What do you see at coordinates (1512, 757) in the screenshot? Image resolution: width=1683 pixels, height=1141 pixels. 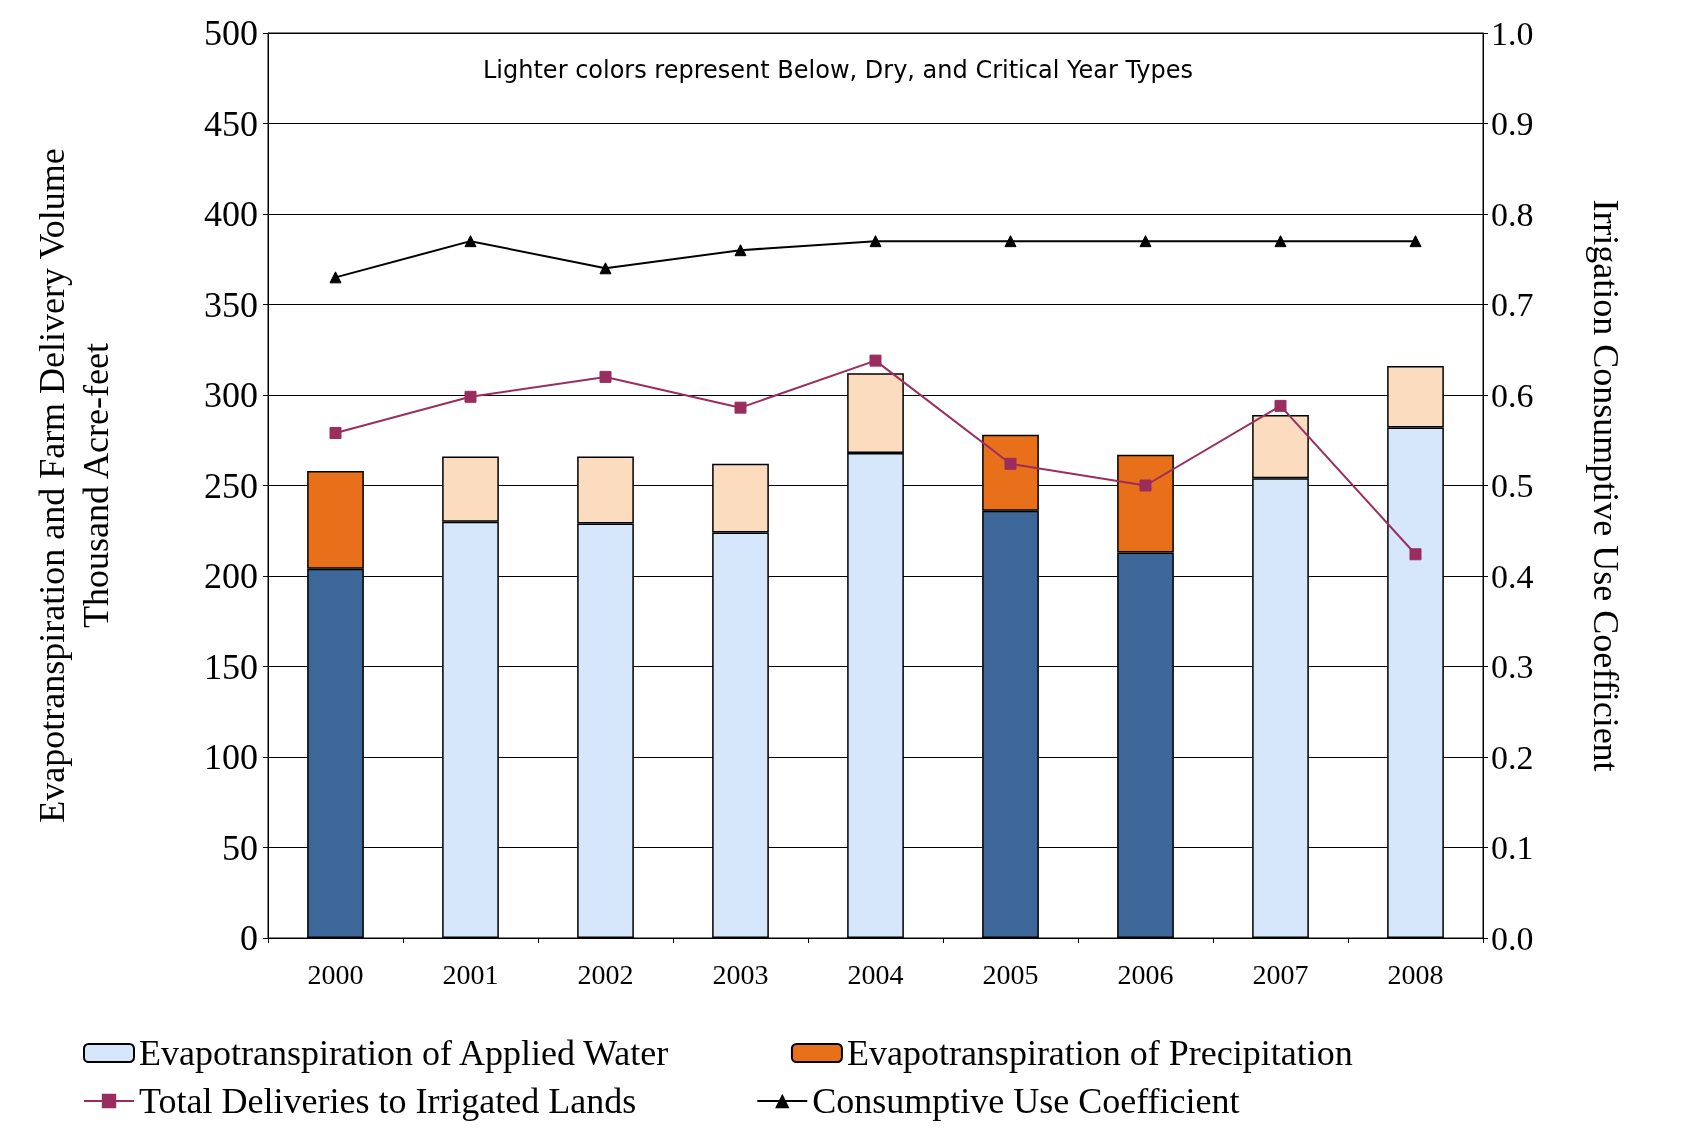 I see `y2-tick-label: 0.2` at bounding box center [1512, 757].